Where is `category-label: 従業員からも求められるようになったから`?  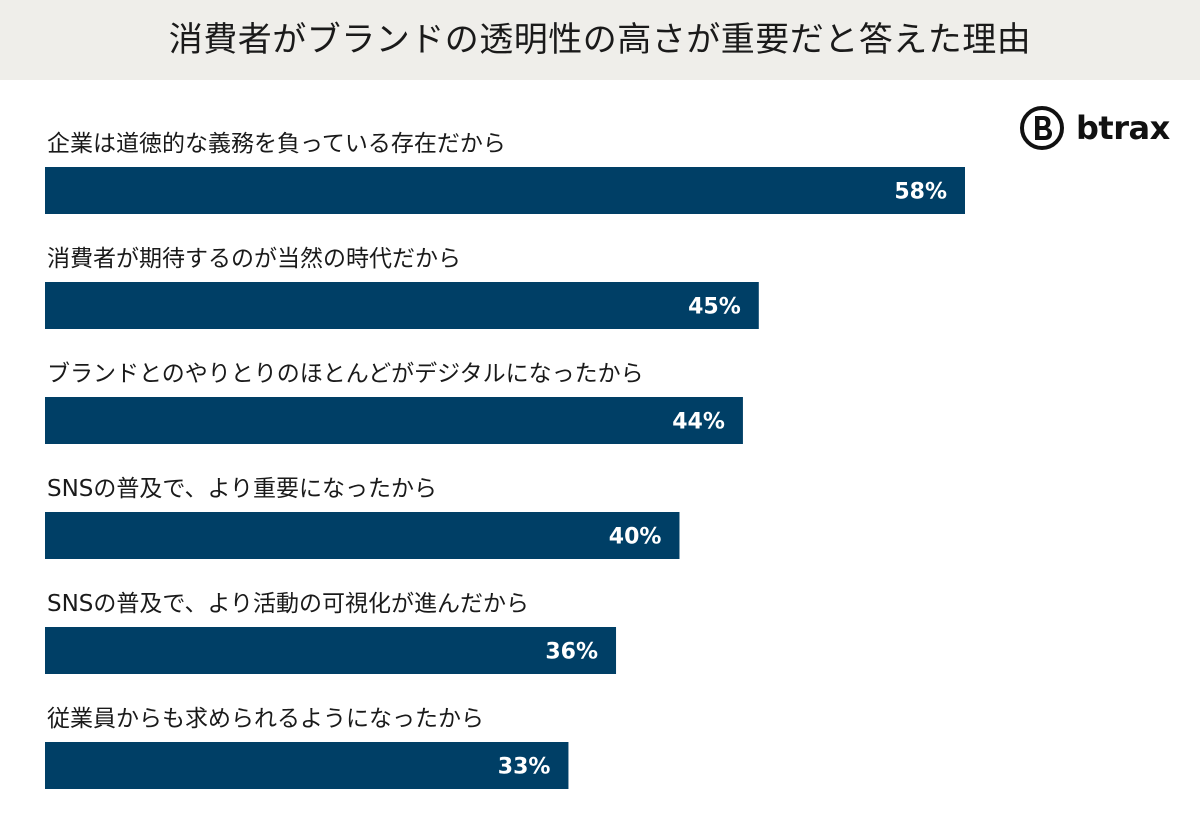 category-label: 従業員からも求められるようになったから is located at coordinates (265, 719).